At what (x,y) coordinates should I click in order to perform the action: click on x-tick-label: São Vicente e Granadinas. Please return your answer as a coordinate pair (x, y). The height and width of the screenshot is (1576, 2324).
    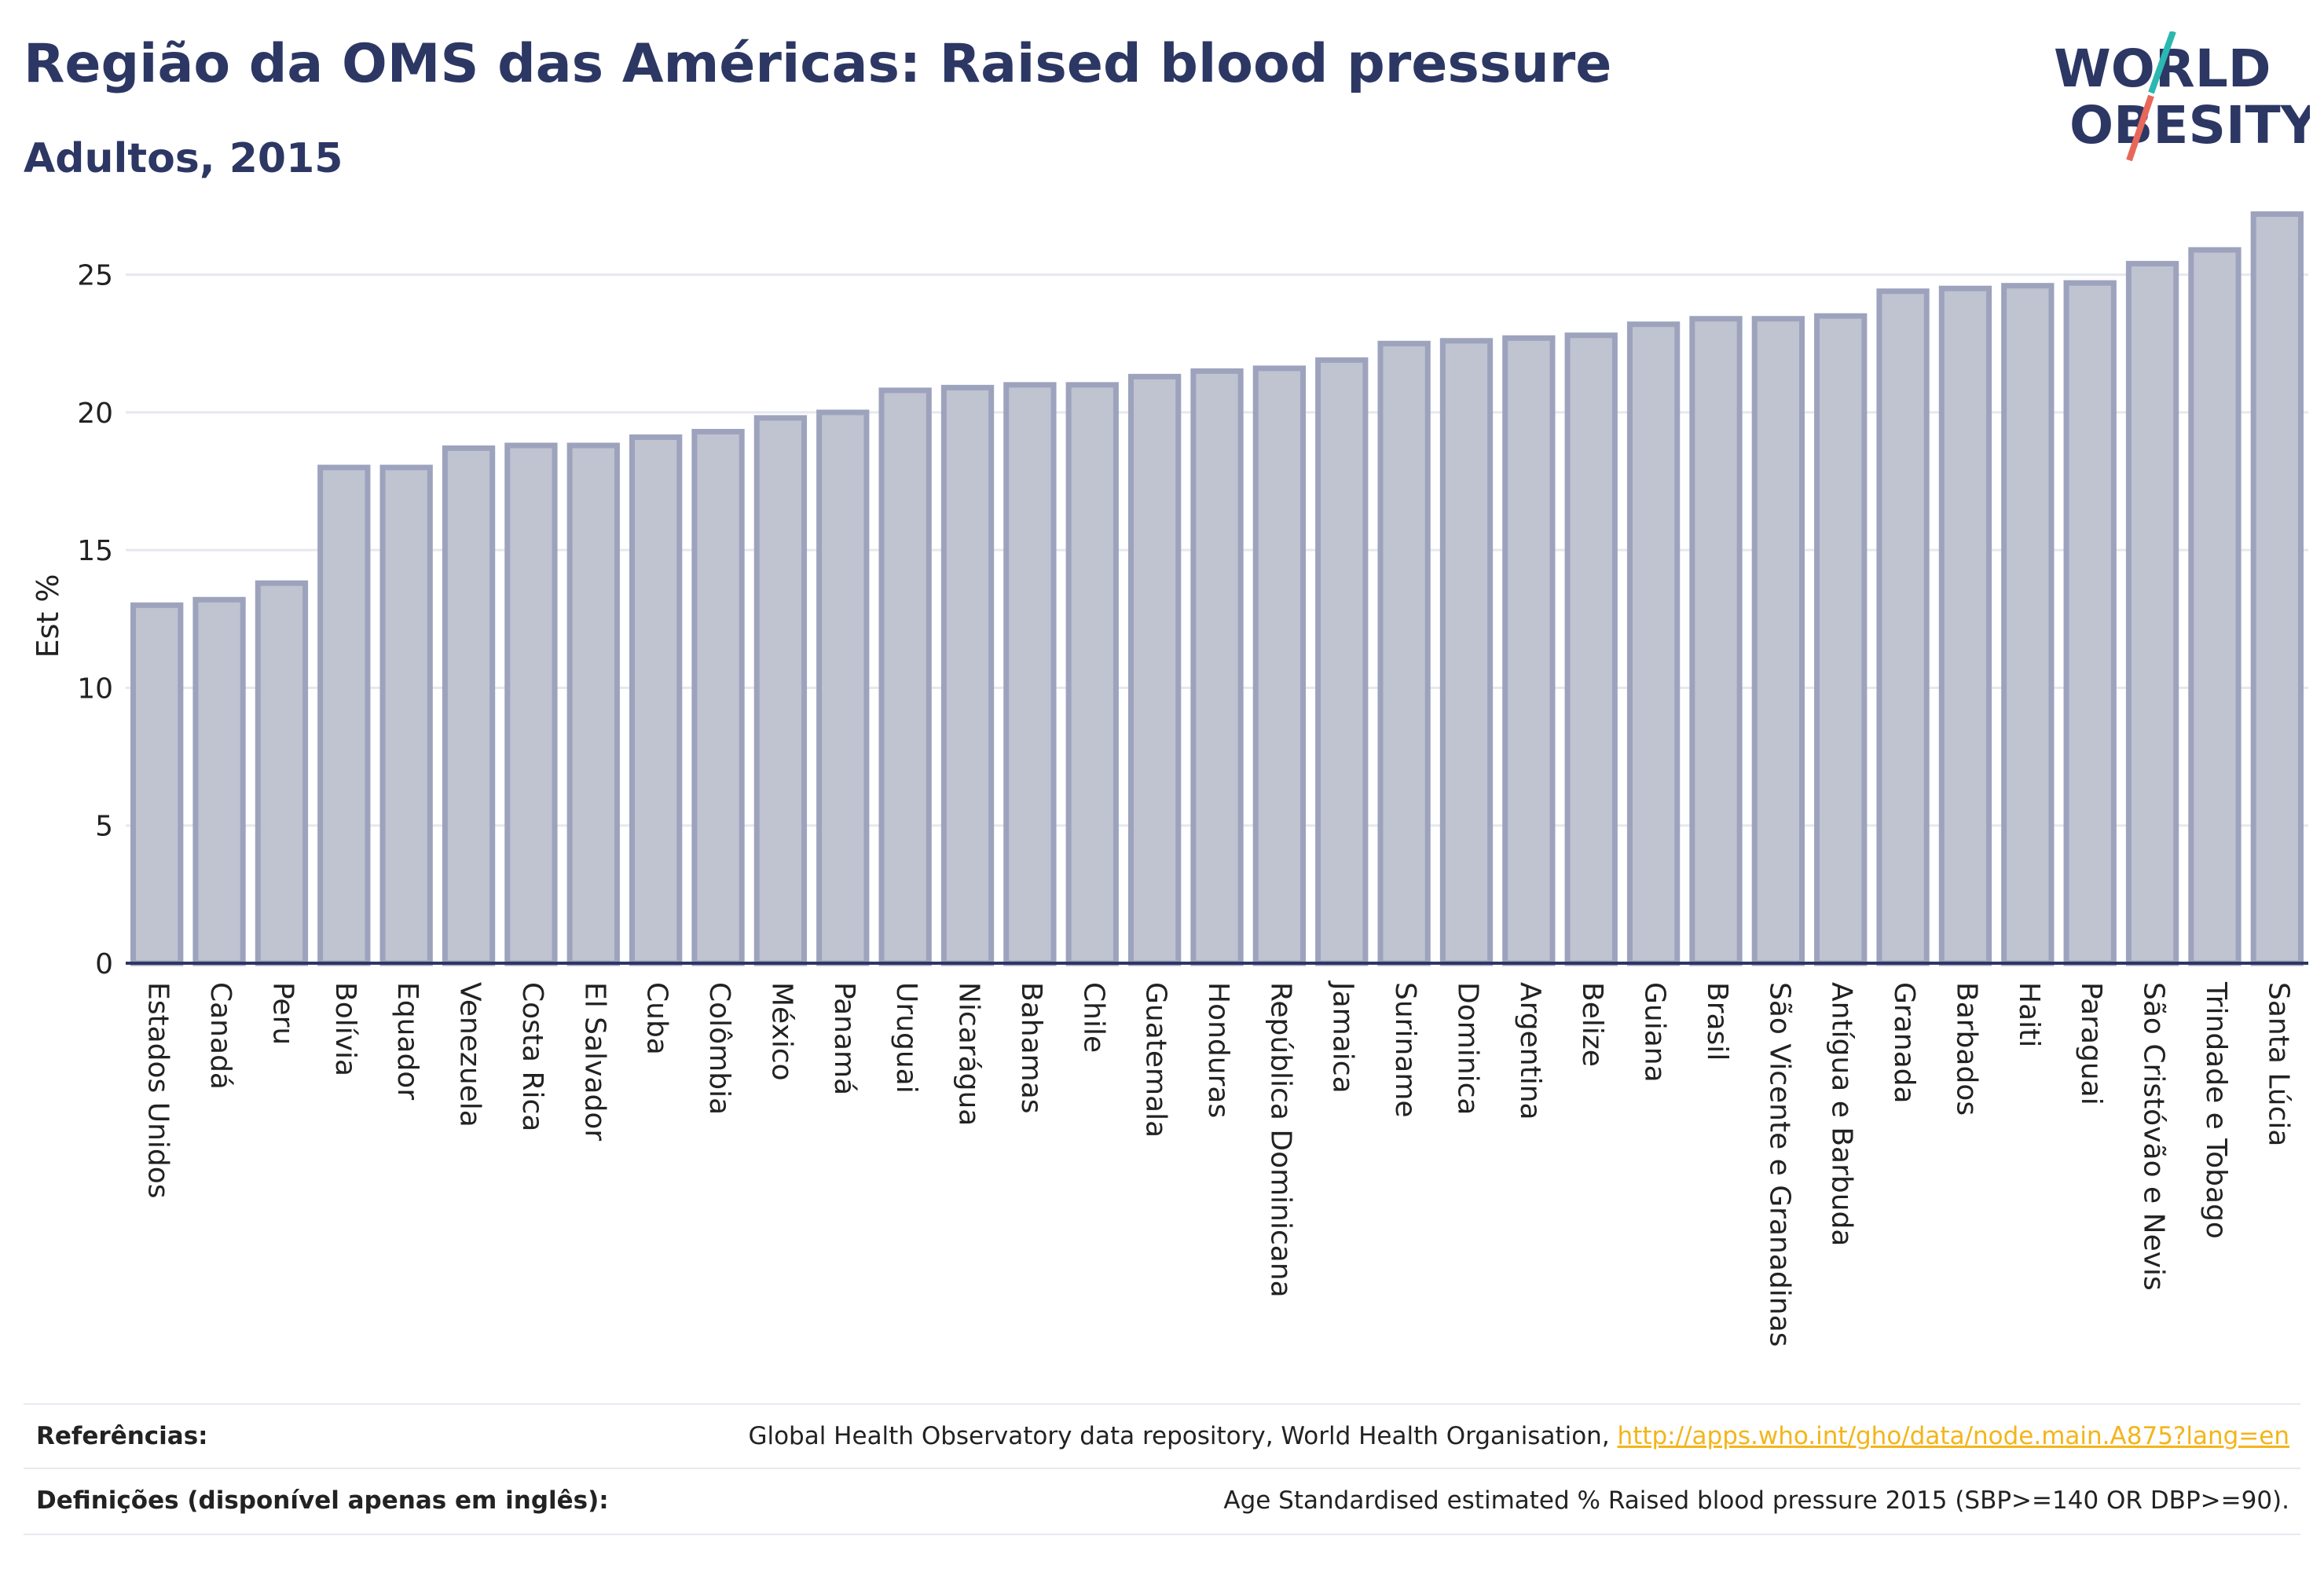
    Looking at the image, I should click on (1779, 1164).